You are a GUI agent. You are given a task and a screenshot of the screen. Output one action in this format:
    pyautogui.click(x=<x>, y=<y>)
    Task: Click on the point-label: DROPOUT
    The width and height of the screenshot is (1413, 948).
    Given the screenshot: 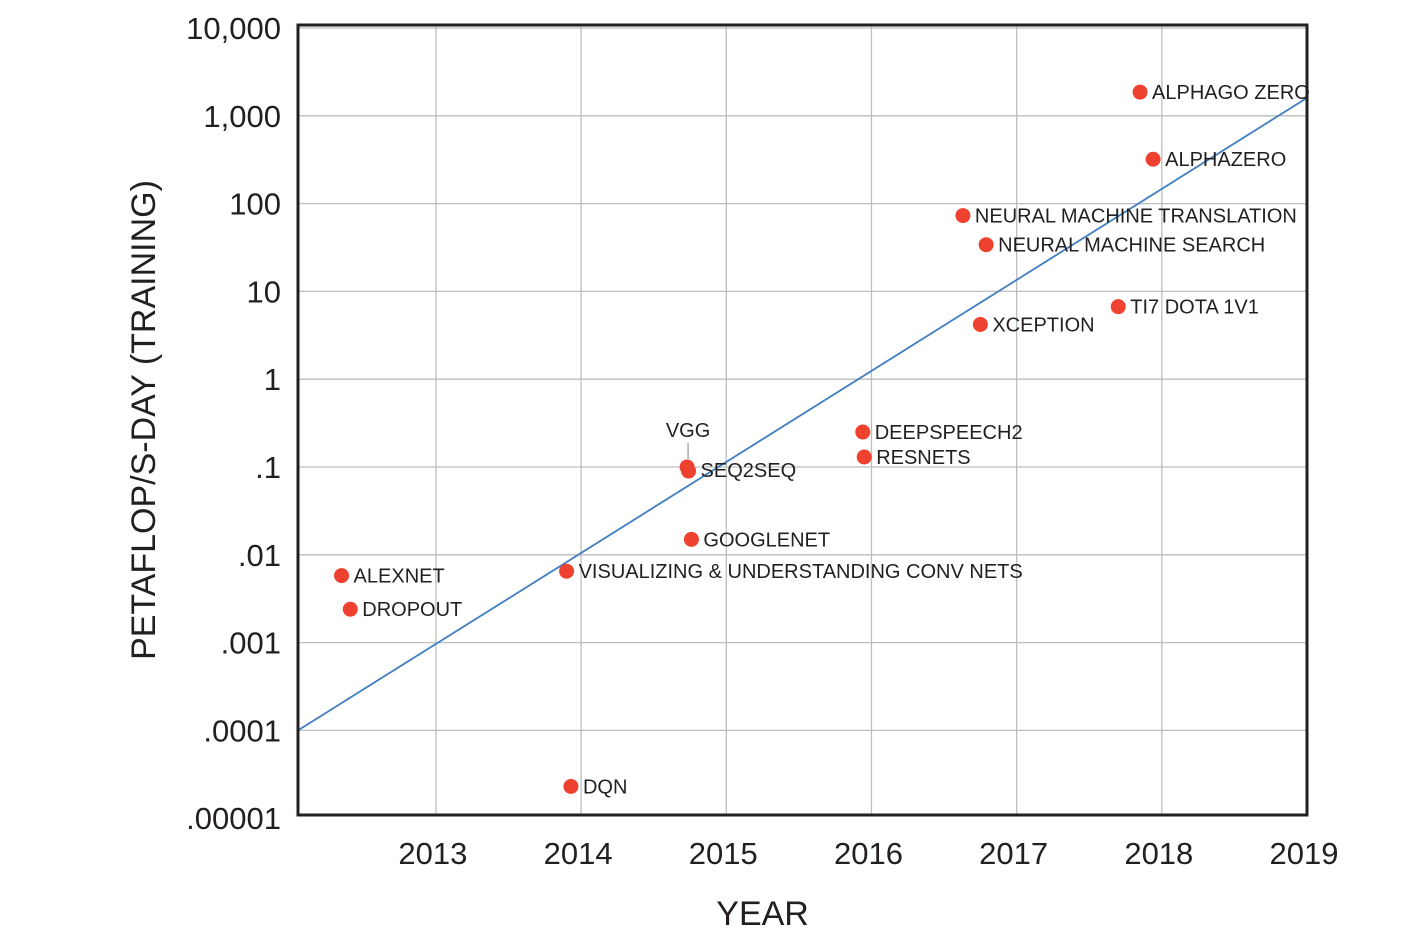 What is the action you would take?
    pyautogui.click(x=412, y=610)
    